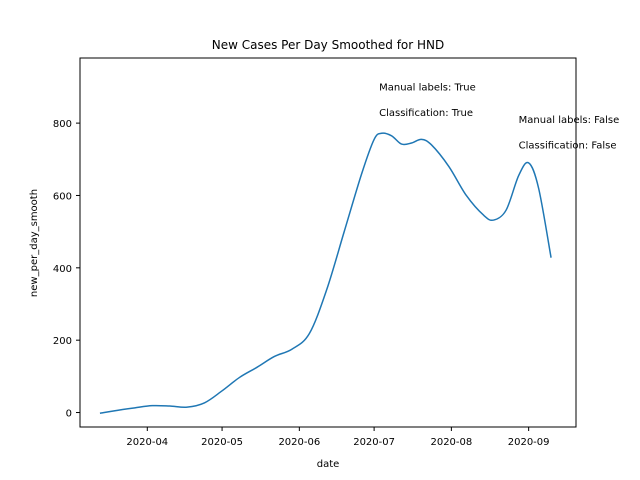 This screenshot has width=640, height=480. I want to click on y-tick-label: 600, so click(62, 196).